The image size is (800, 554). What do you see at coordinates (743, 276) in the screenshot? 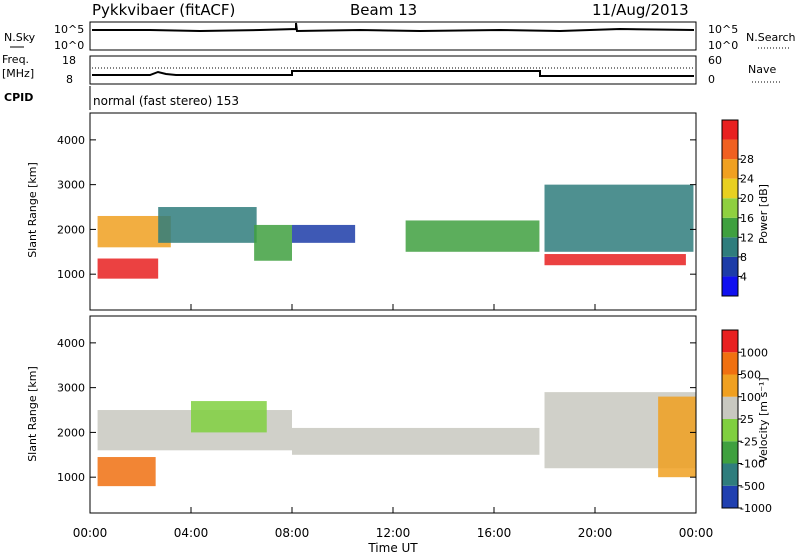
I see `power-colorbar-tick-label: 4` at bounding box center [743, 276].